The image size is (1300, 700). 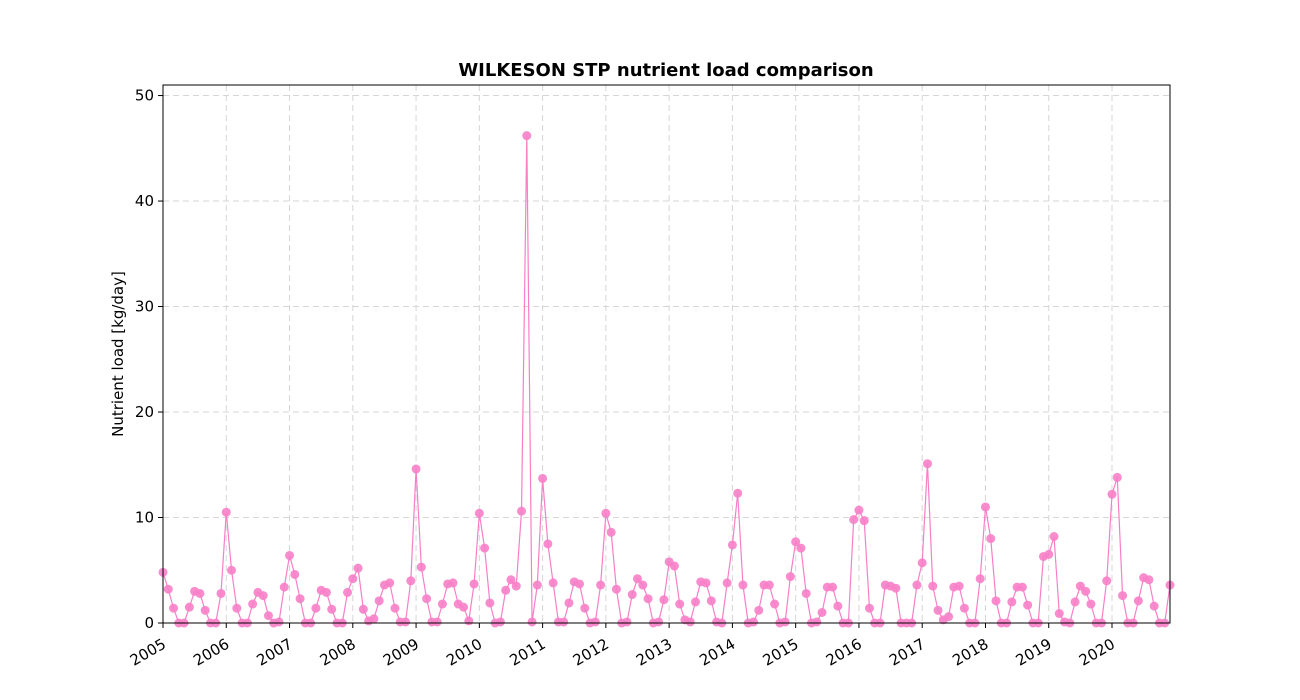 What do you see at coordinates (144, 201) in the screenshot?
I see `y-tick-label: 40` at bounding box center [144, 201].